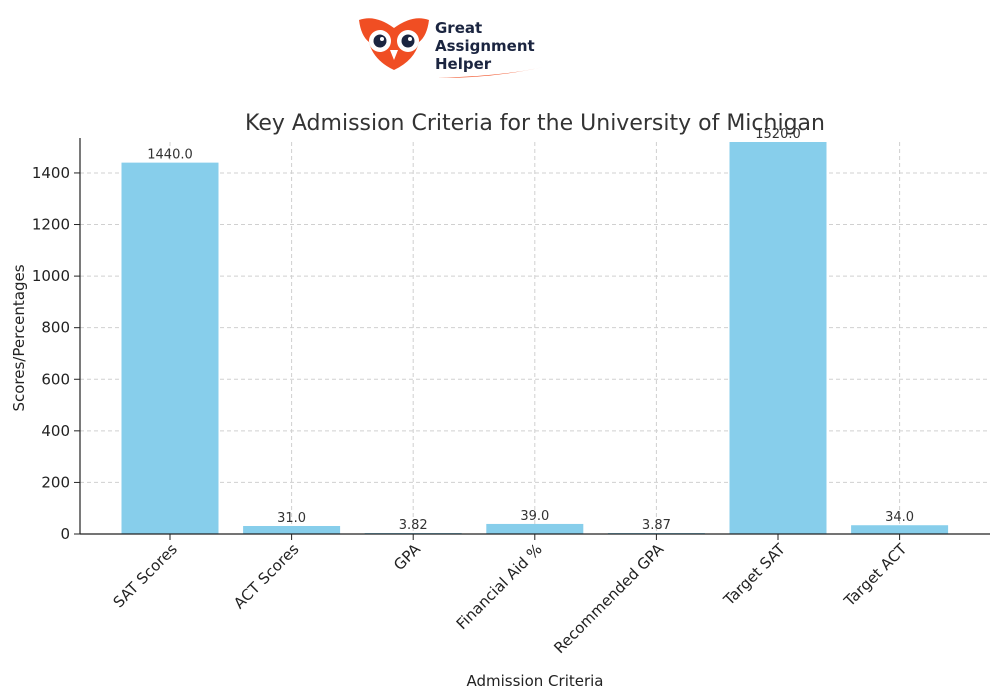 This screenshot has width=1000, height=700. Describe the element at coordinates (656, 525) in the screenshot. I see `data-label: 3.87` at that location.